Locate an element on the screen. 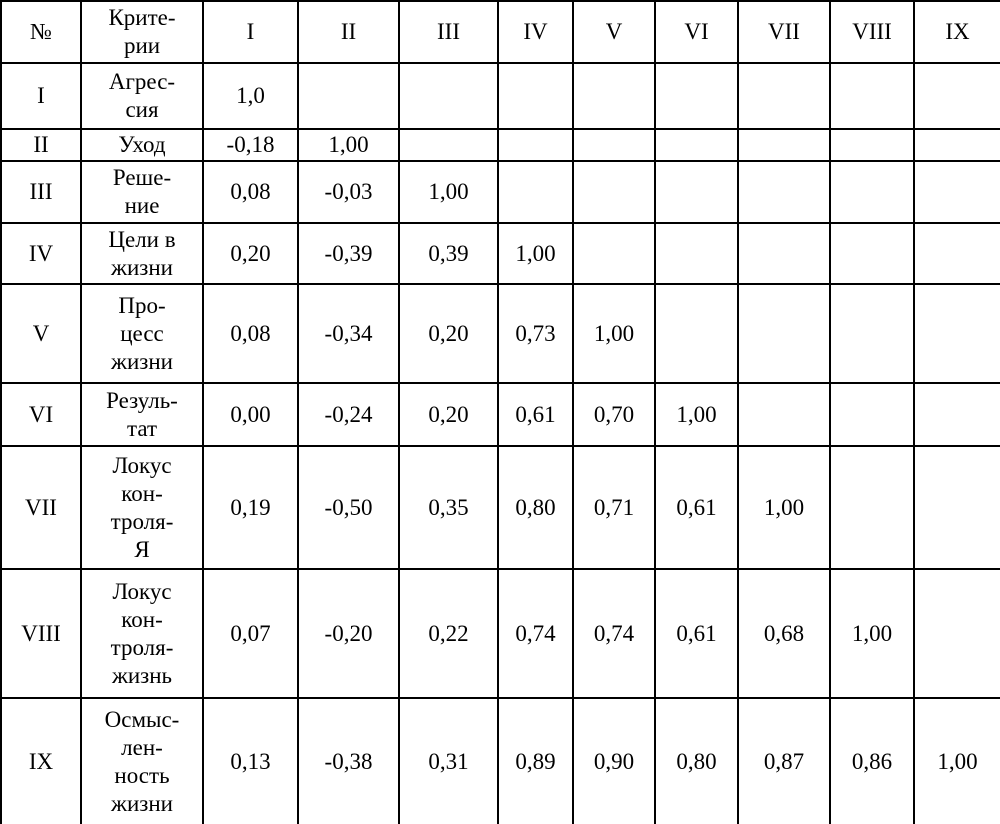 The image size is (1000, 824). column-header-8: VIII is located at coordinates (872, 32).